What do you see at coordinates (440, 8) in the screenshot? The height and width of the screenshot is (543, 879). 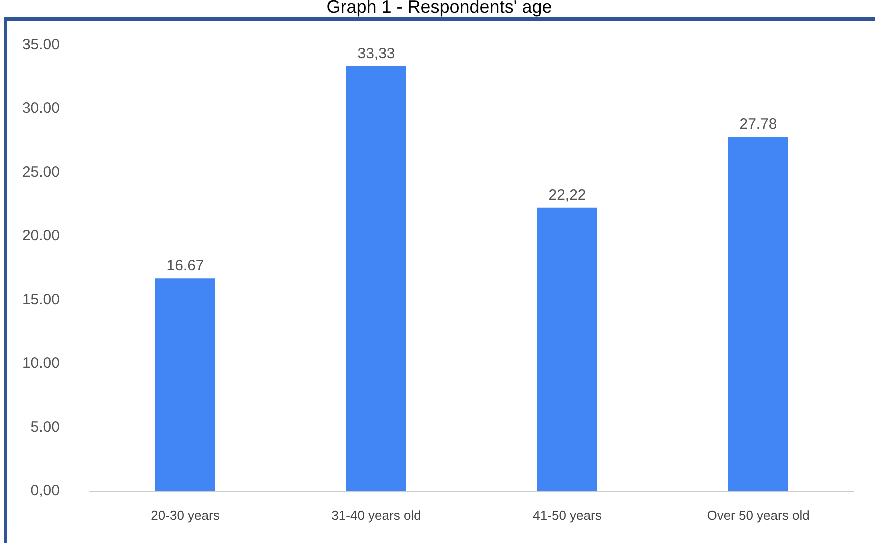 I see `chart-title: Graph 1 - Respondents' age` at bounding box center [440, 8].